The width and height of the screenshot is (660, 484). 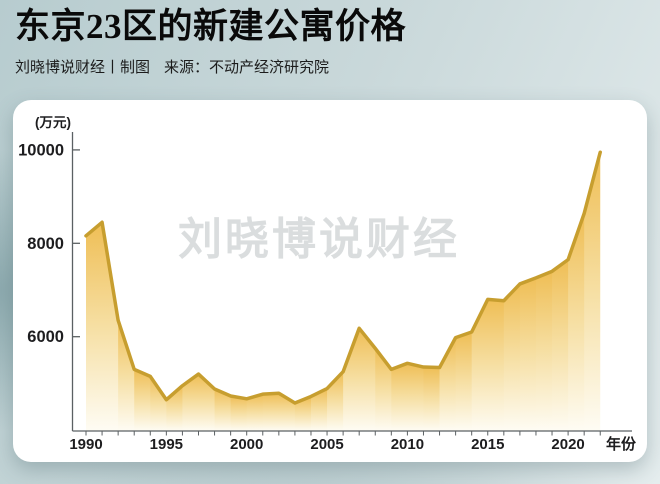 I want to click on y-tick-label: 8000, so click(x=45, y=244).